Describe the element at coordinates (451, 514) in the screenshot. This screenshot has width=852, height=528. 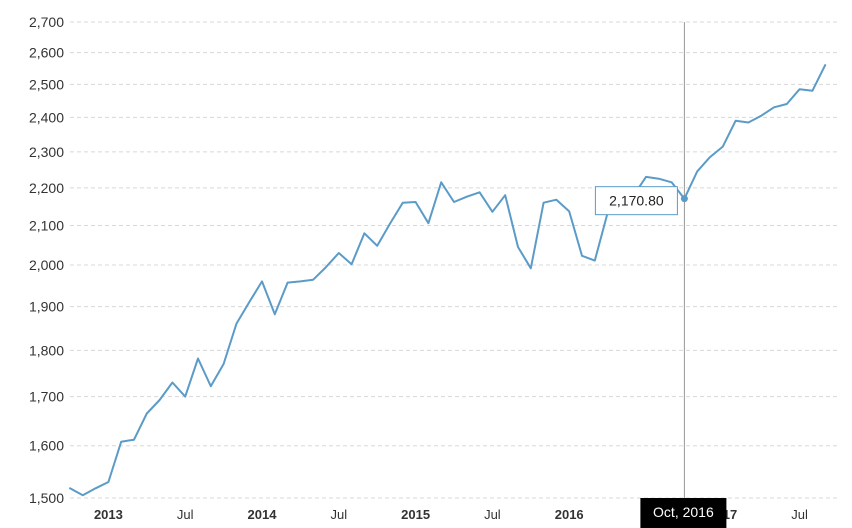
I see `x-axis-ticks: 2013Jul2014Jul2015Jul20162017Jul` at that location.